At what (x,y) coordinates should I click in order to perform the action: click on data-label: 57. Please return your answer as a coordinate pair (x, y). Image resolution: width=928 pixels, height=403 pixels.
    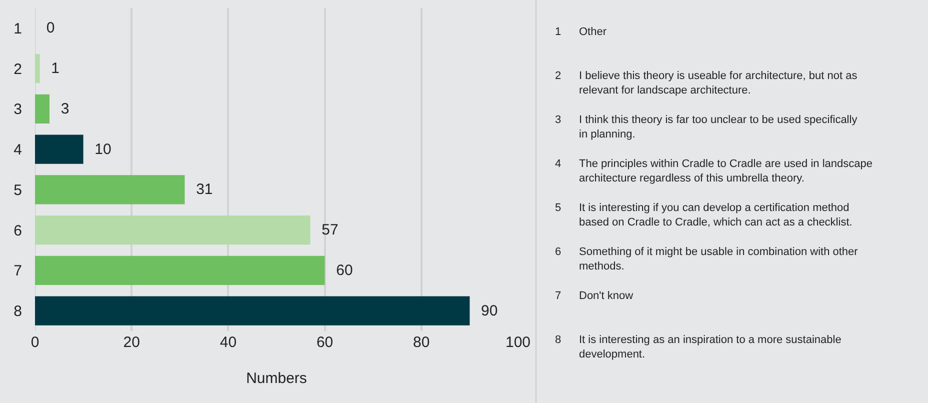
    Looking at the image, I should click on (325, 230).